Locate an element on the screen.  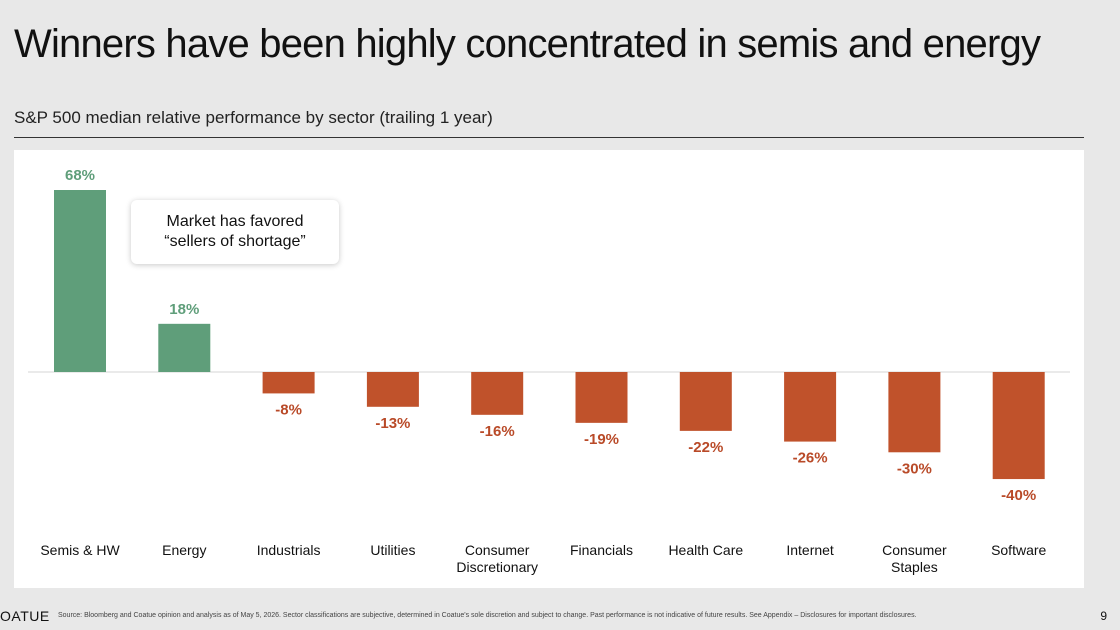
category-label-3: Industrials is located at coordinates (289, 550).